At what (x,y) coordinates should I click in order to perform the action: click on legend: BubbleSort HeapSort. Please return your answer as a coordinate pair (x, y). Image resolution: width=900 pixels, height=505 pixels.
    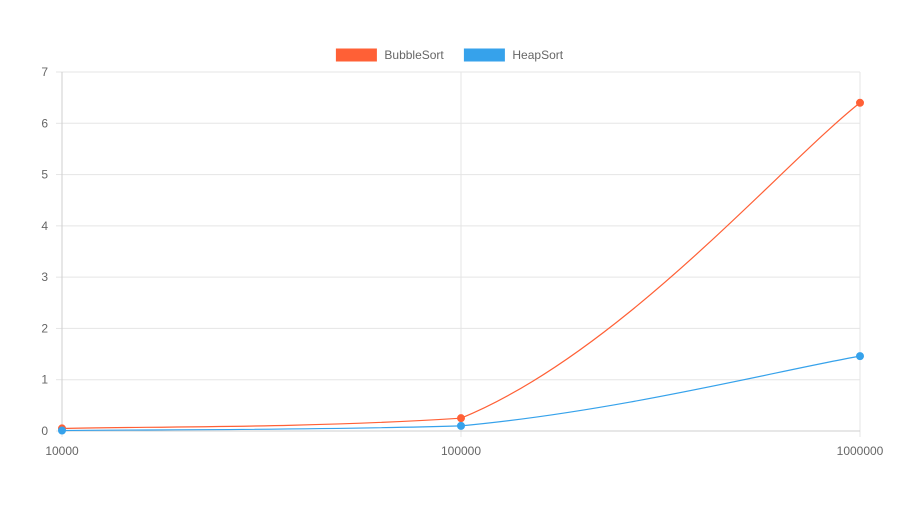
    Looking at the image, I should click on (449, 55).